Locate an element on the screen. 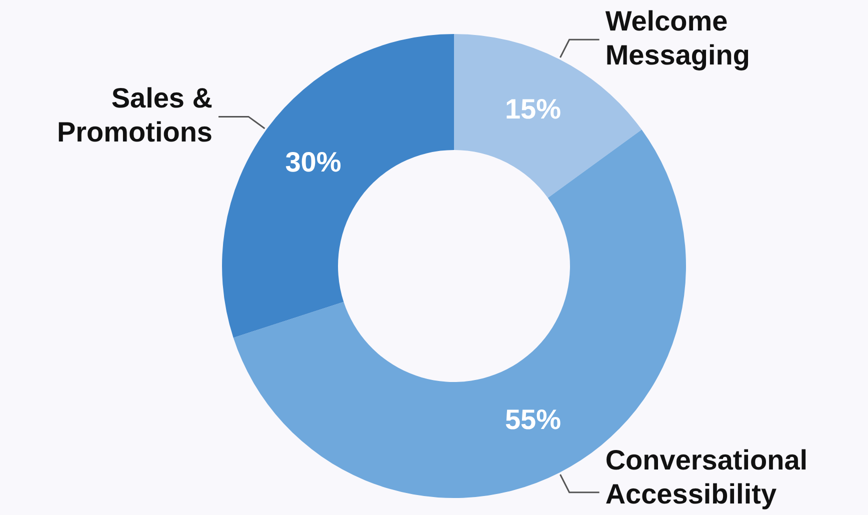 This screenshot has height=515, width=868. slice-label: Conversational Accessibility is located at coordinates (706, 477).